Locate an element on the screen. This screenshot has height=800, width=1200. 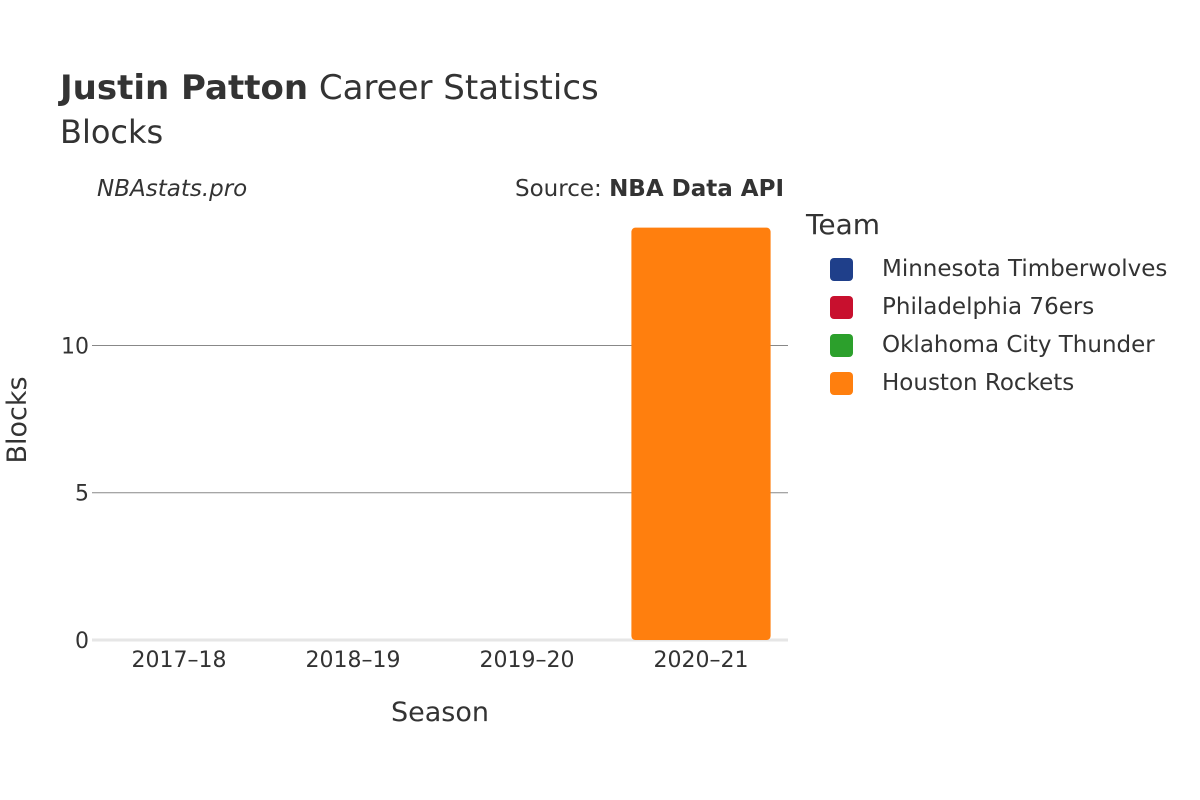
data-source: Source: NBA Data API is located at coordinates (649, 189).